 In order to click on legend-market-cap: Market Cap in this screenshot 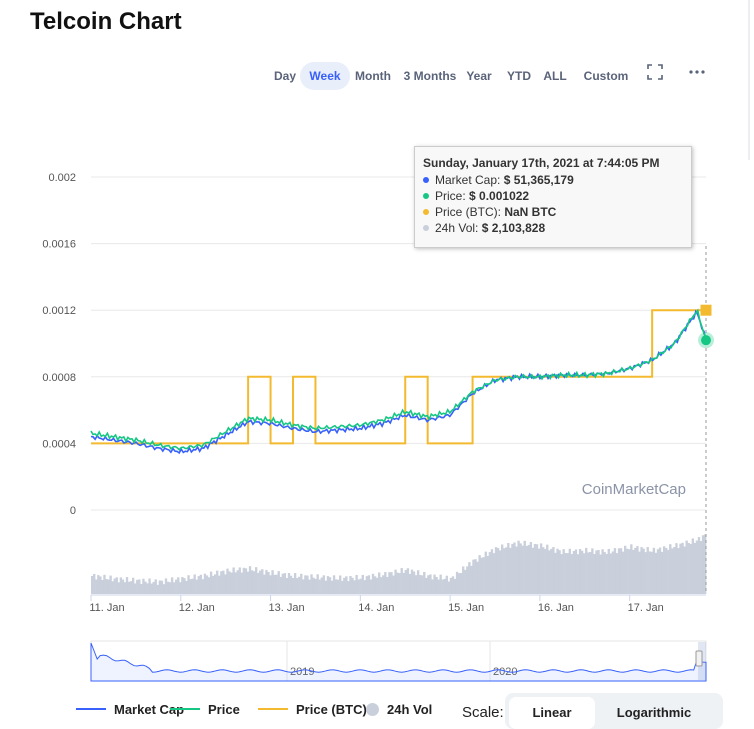, I will do `click(130, 709)`.